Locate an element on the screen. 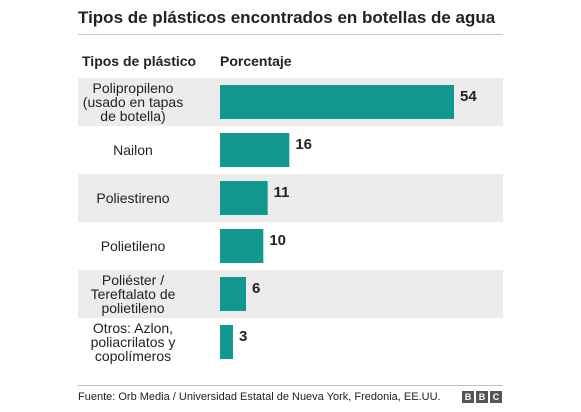 This screenshot has height=412, width=581. category-label: polietileno is located at coordinates (132, 308).